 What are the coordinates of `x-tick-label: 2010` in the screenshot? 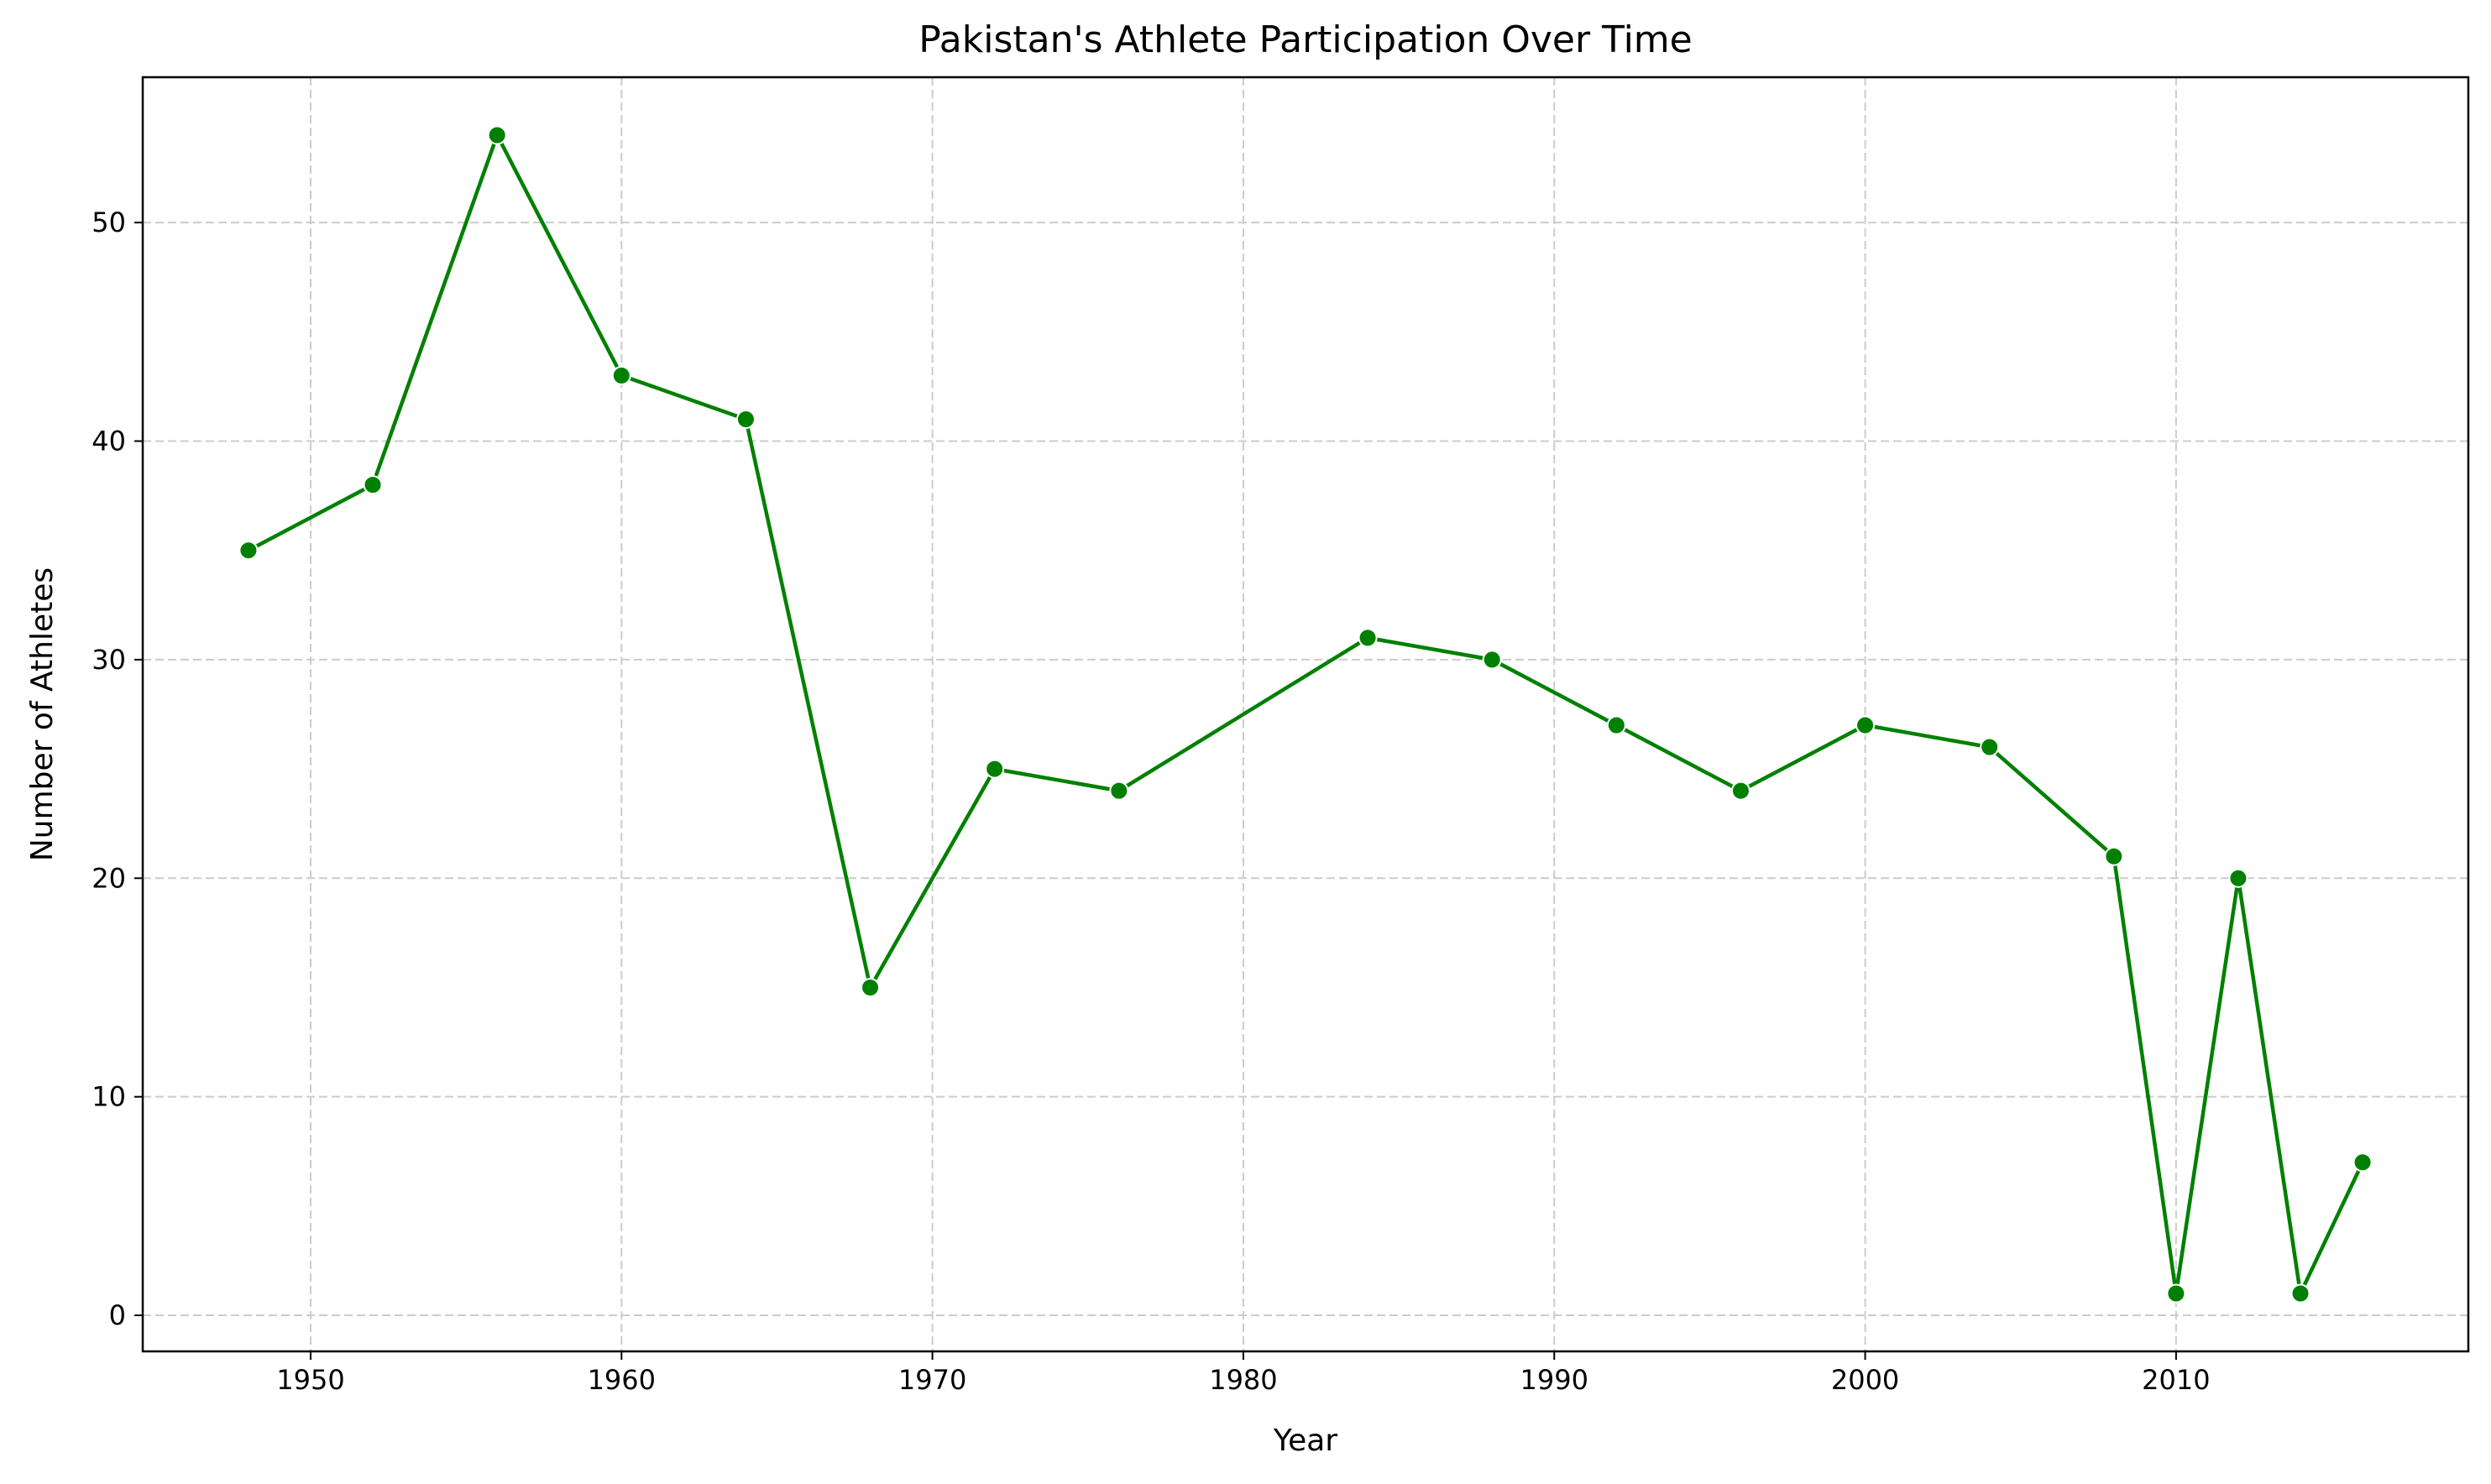 It's located at (2176, 1380).